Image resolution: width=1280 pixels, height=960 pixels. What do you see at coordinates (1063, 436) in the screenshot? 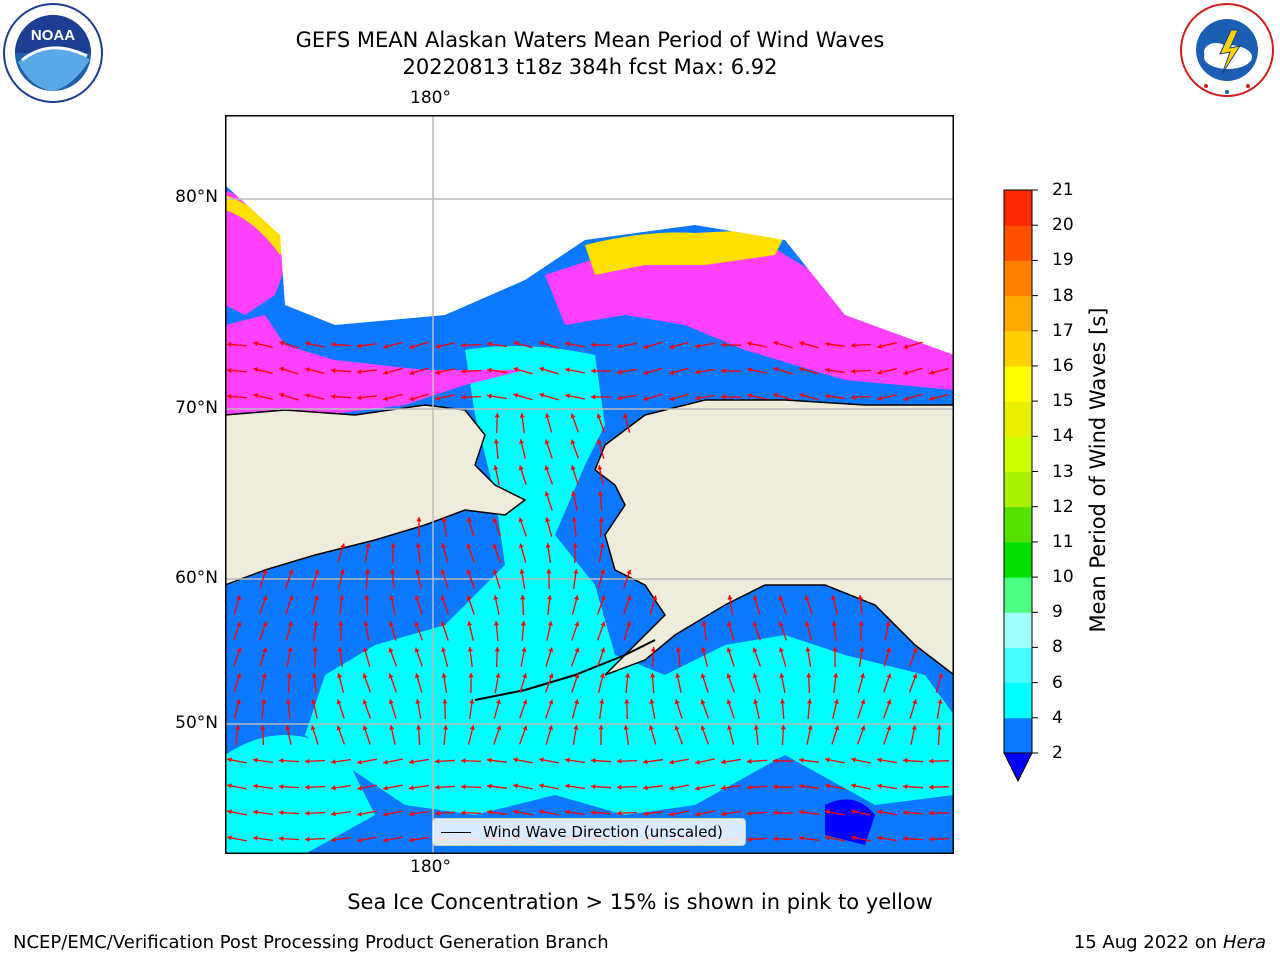
I see `colorbar-tick-label: 14` at bounding box center [1063, 436].